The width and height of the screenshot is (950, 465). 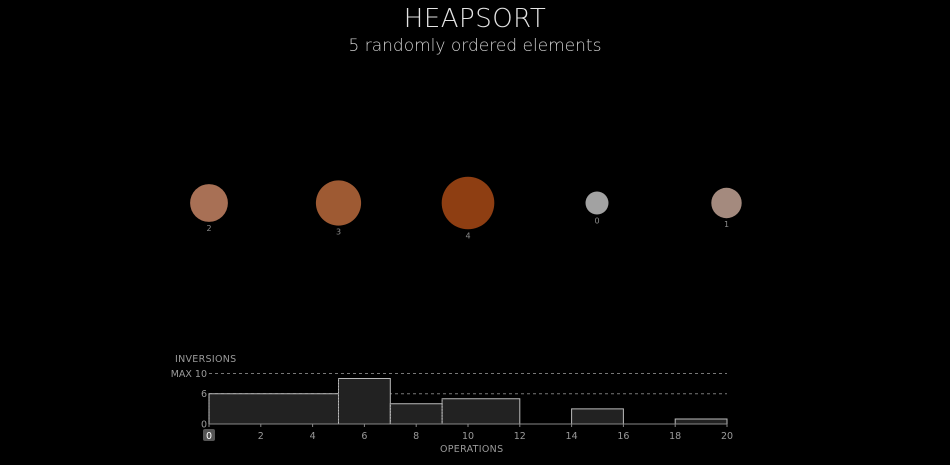 What do you see at coordinates (206, 359) in the screenshot?
I see `chart-title: INVERSIONS` at bounding box center [206, 359].